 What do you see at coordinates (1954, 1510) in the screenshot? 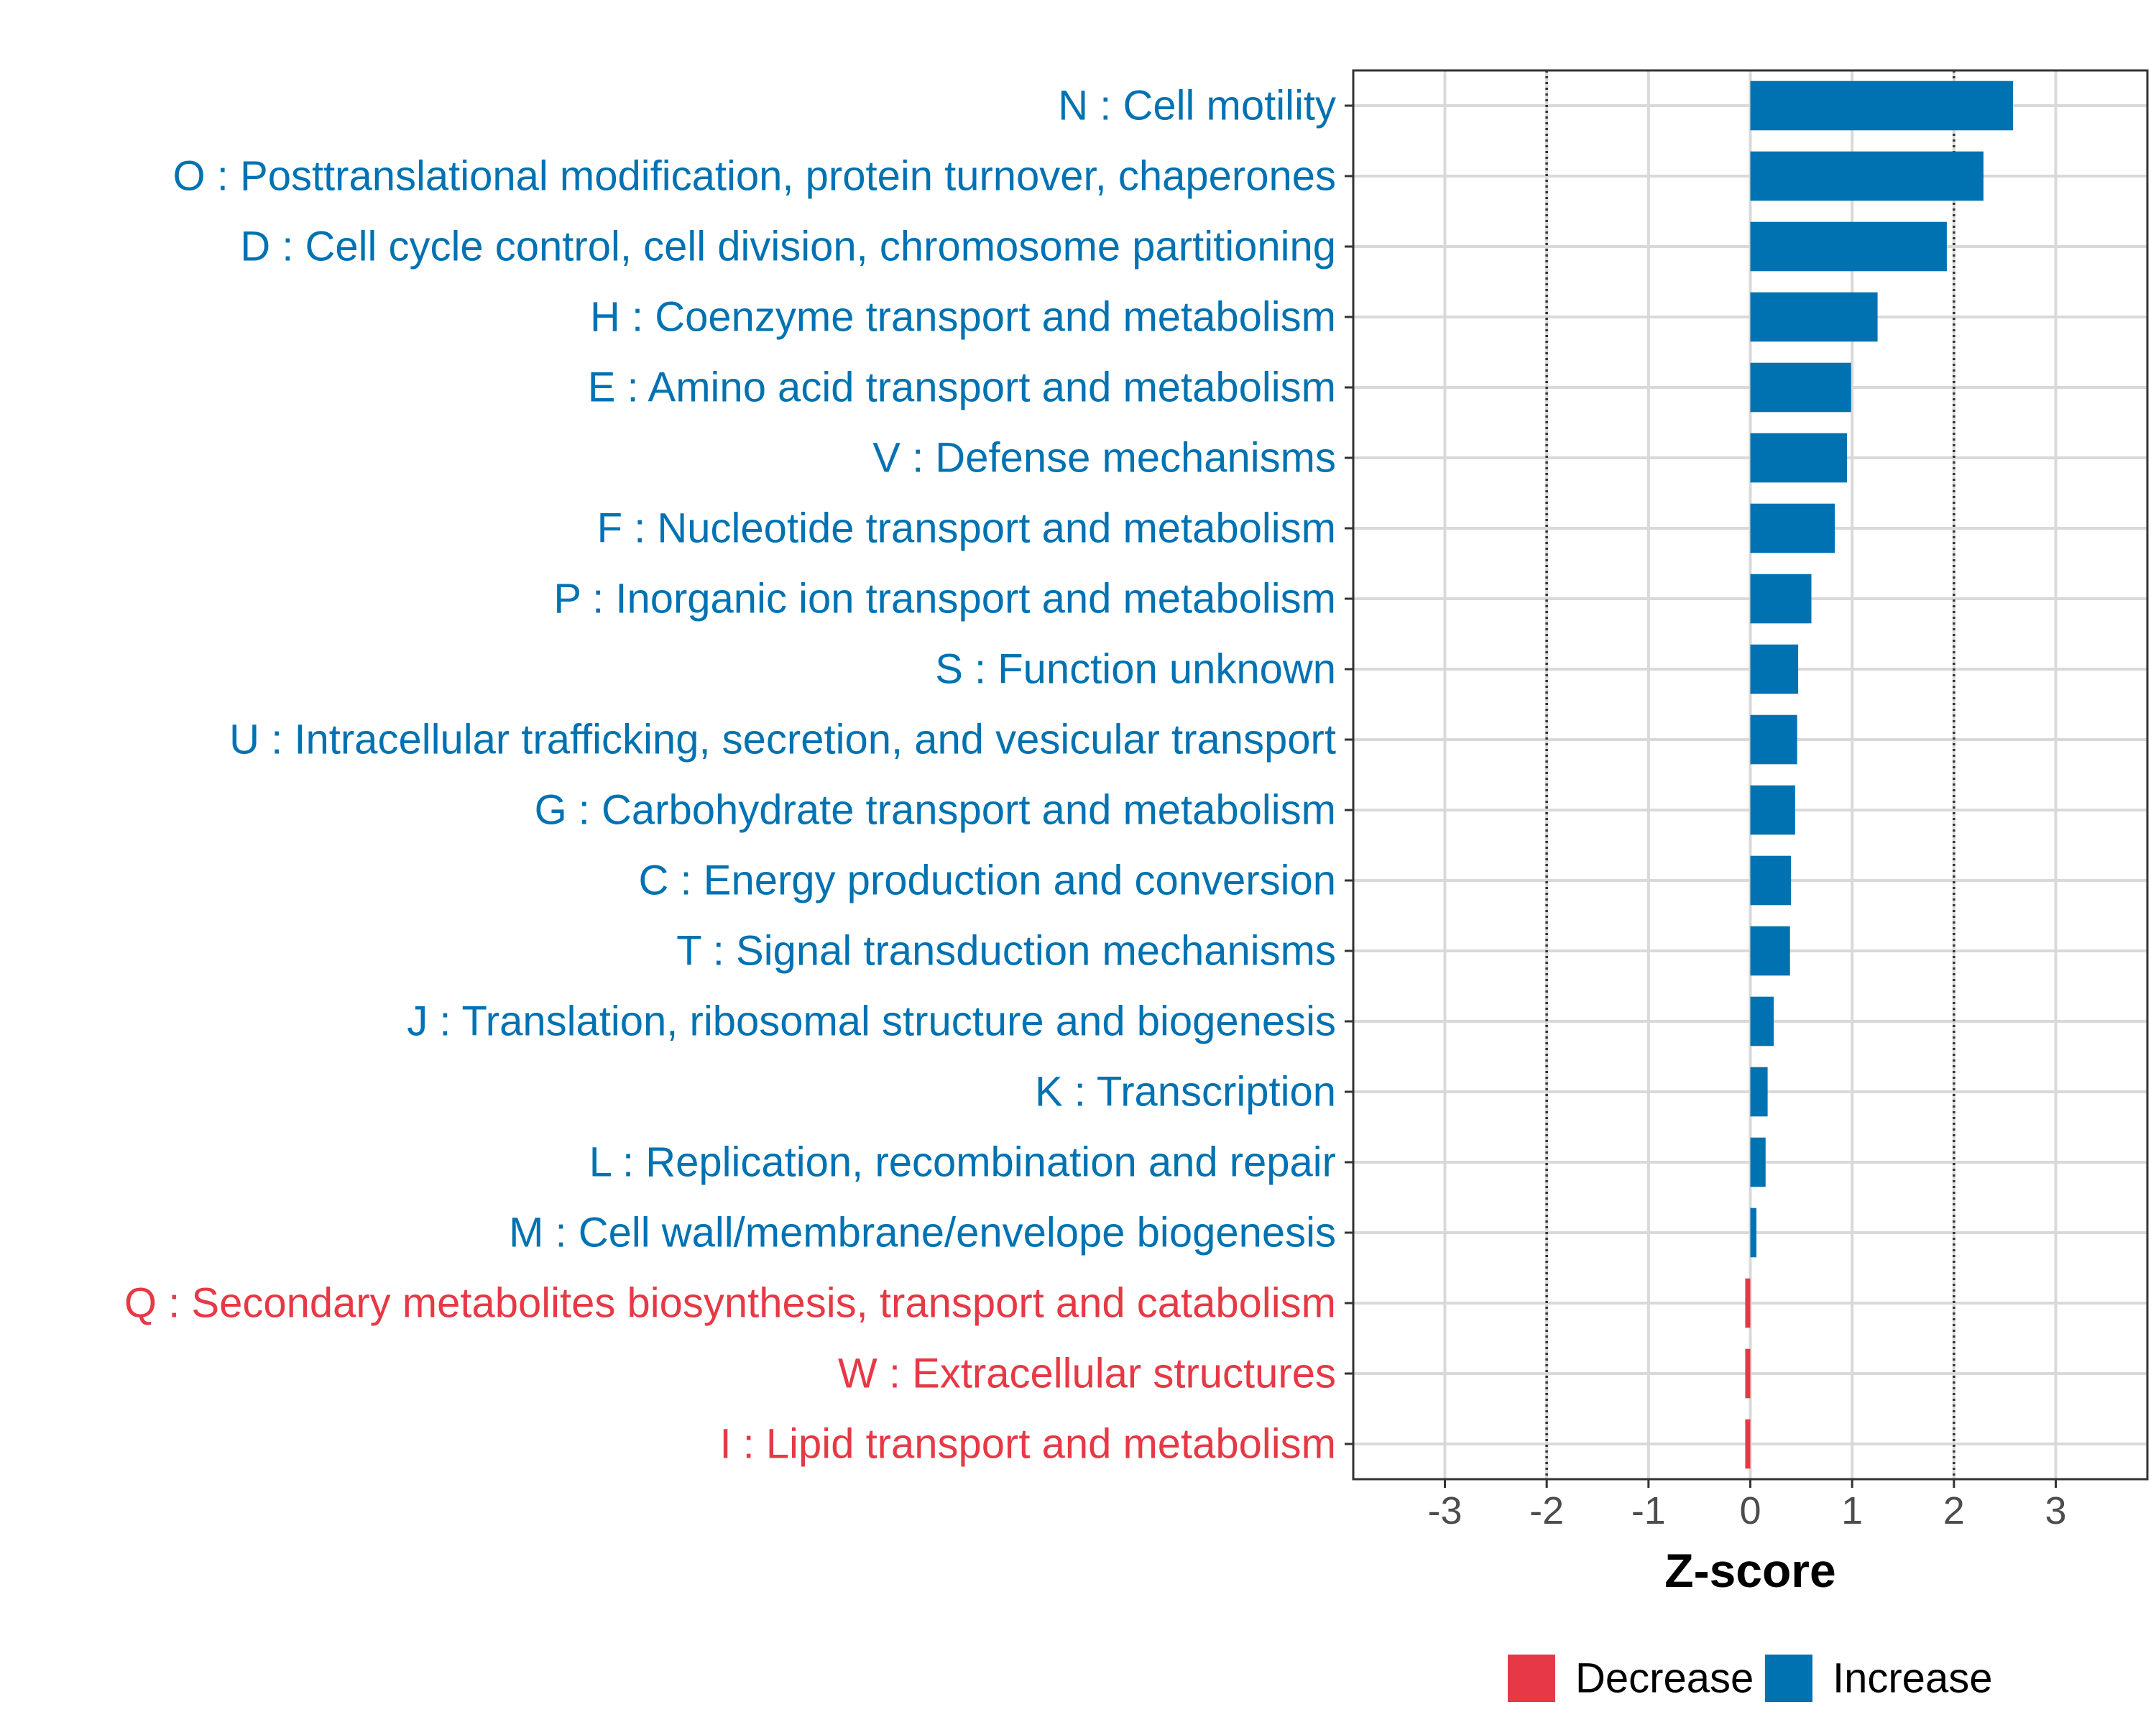
I see `x-tick-label: 2` at bounding box center [1954, 1510].